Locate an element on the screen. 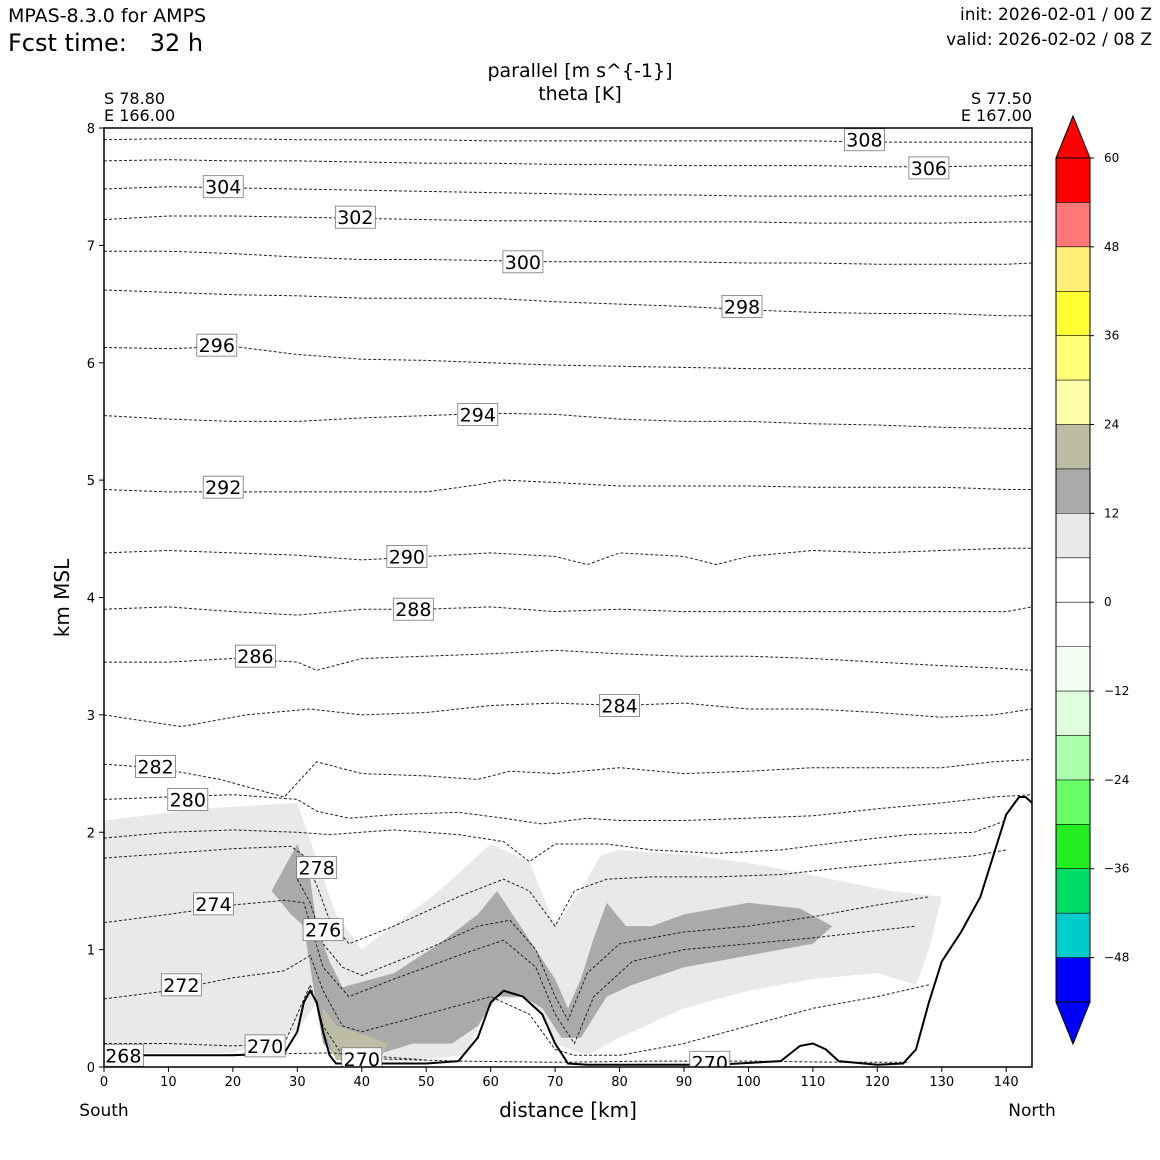 The height and width of the screenshot is (1160, 1160). contour-label: 282 is located at coordinates (155, 768).